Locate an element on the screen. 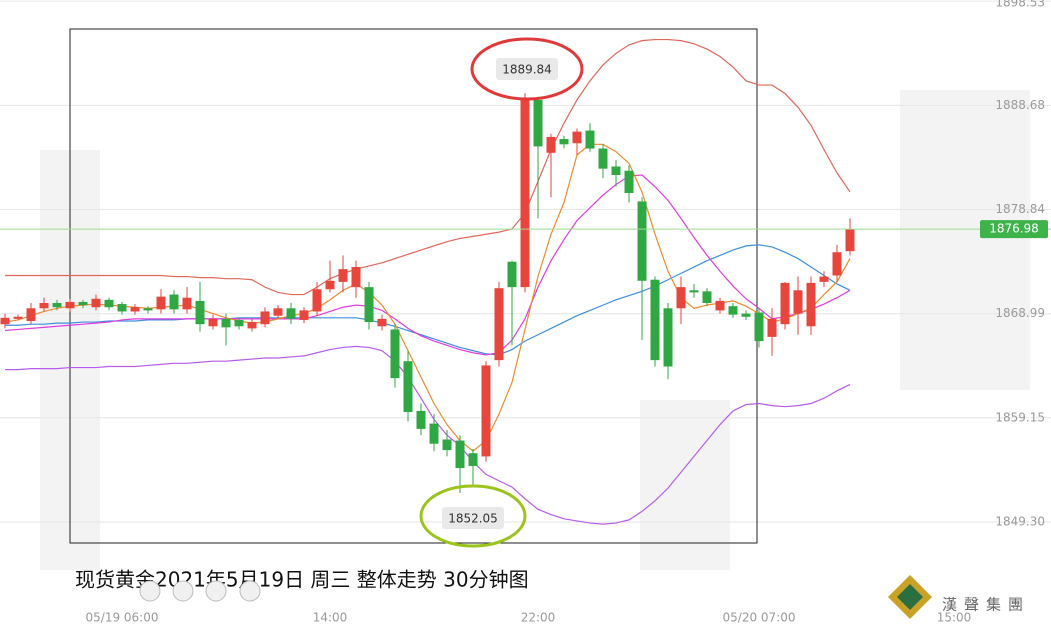 The width and height of the screenshot is (1051, 624). last-price-box is located at coordinates (1014, 229).